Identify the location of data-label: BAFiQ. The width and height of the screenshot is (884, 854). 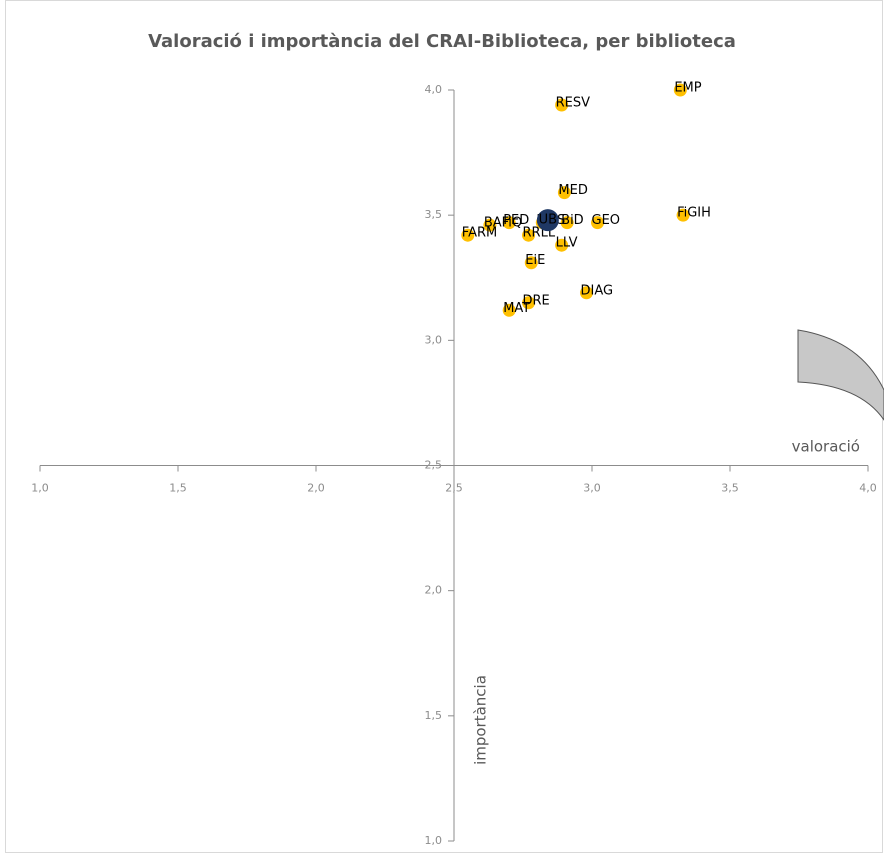
(503, 223).